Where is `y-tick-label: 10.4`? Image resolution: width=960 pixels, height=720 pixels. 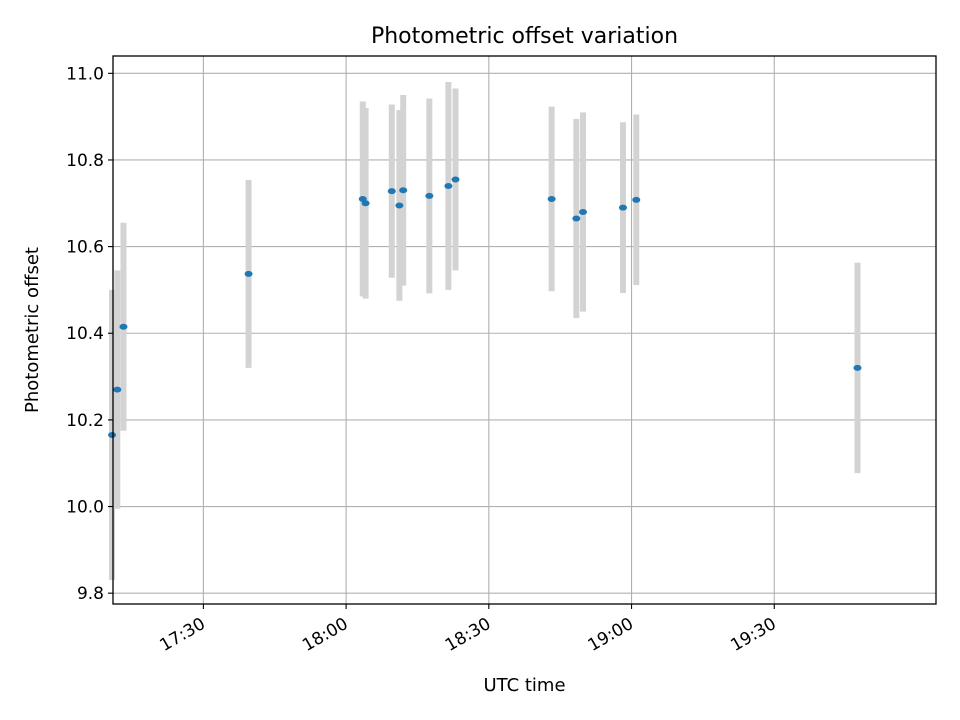
y-tick-label: 10.4 is located at coordinates (85, 334).